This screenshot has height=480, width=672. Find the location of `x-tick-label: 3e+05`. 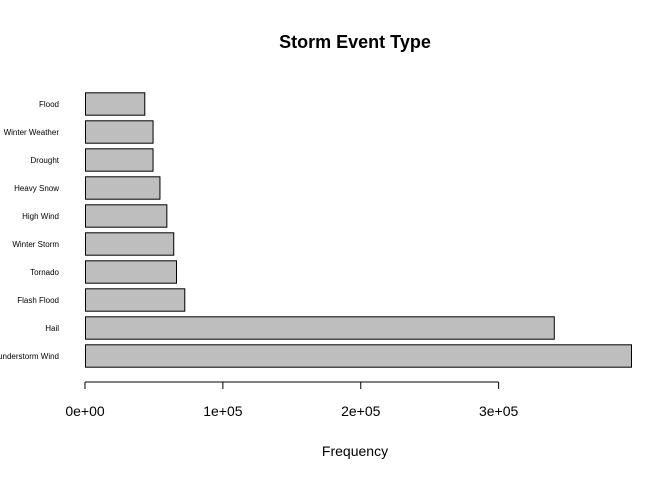

x-tick-label: 3e+05 is located at coordinates (499, 411).